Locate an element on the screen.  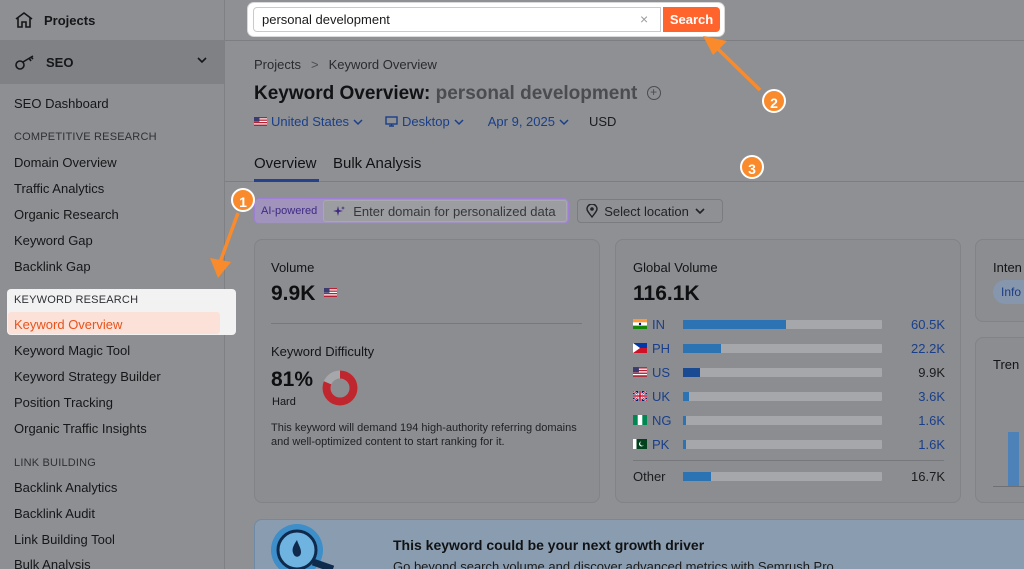
breadcrumb-projects: Projects is located at coordinates (277, 64).